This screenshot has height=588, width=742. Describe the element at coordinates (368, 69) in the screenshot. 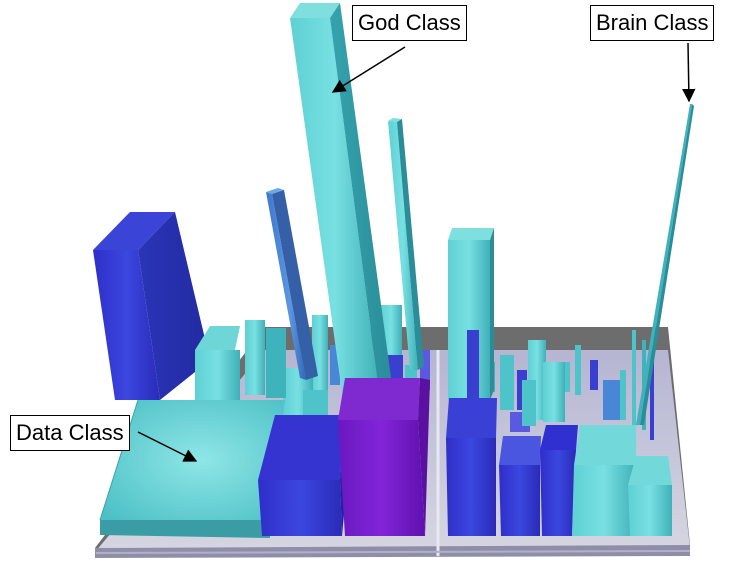

I see `god-class-arrow` at that location.